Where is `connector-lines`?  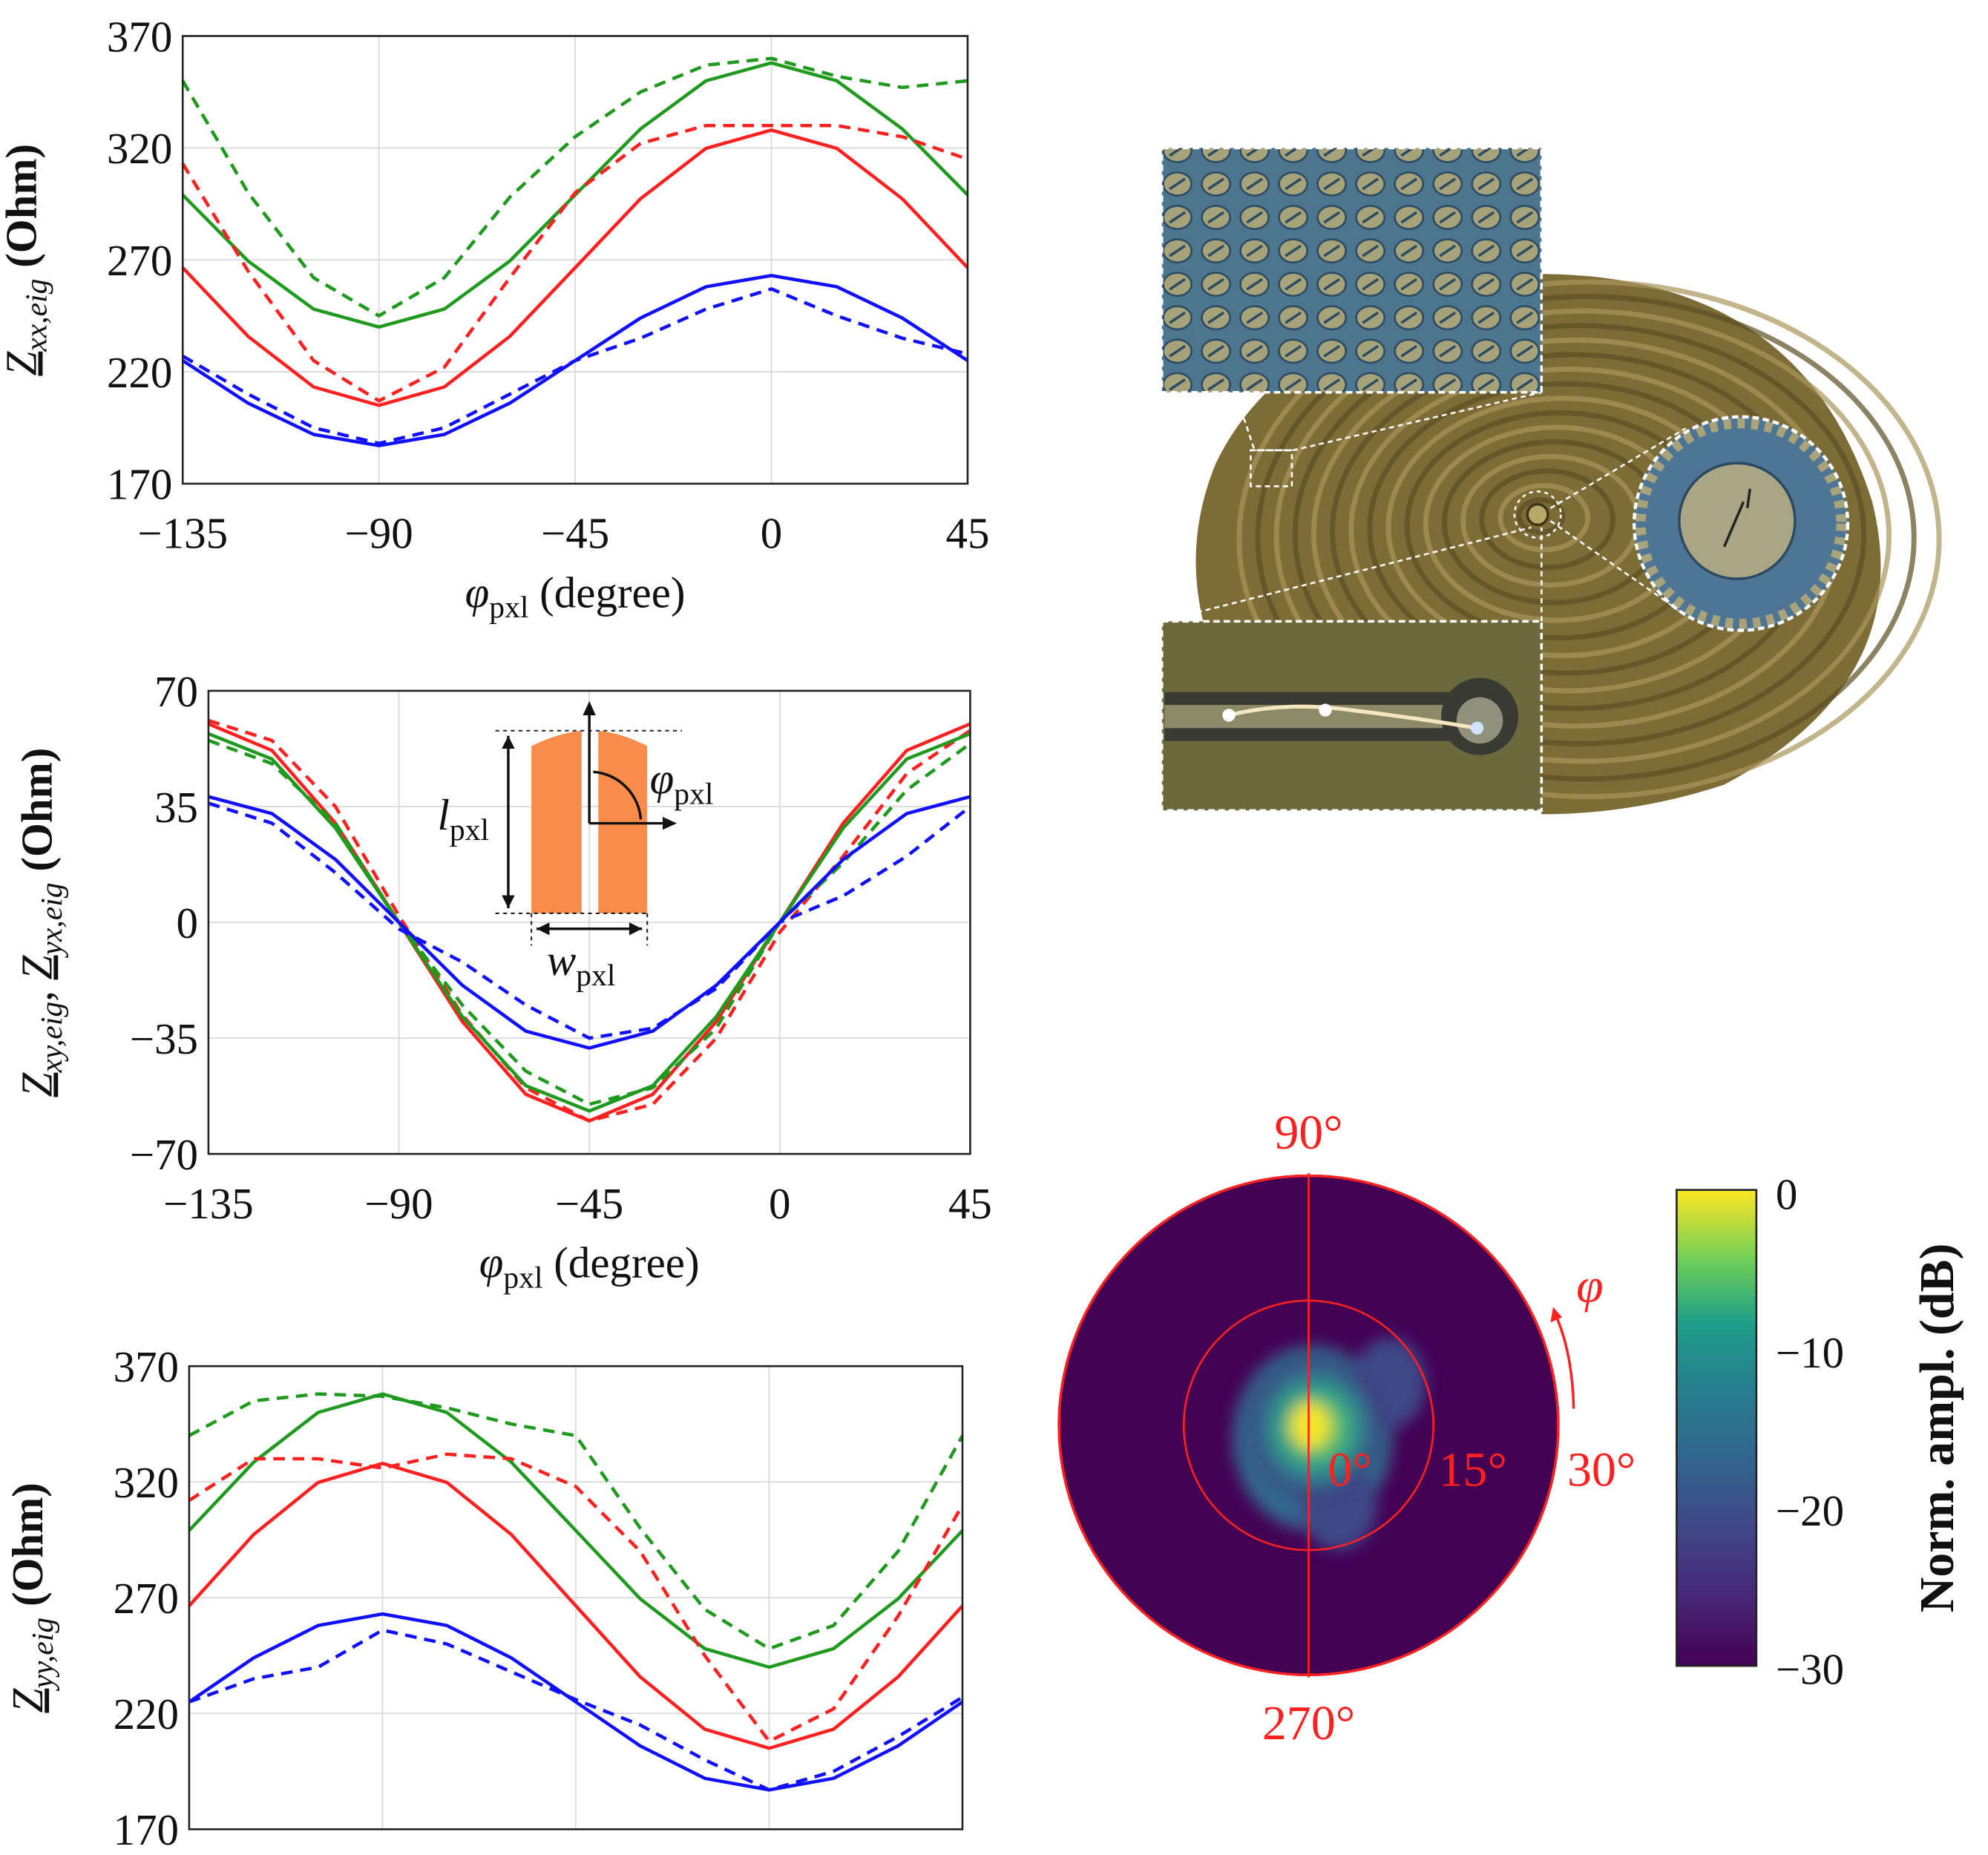
connector-lines is located at coordinates (1424, 507).